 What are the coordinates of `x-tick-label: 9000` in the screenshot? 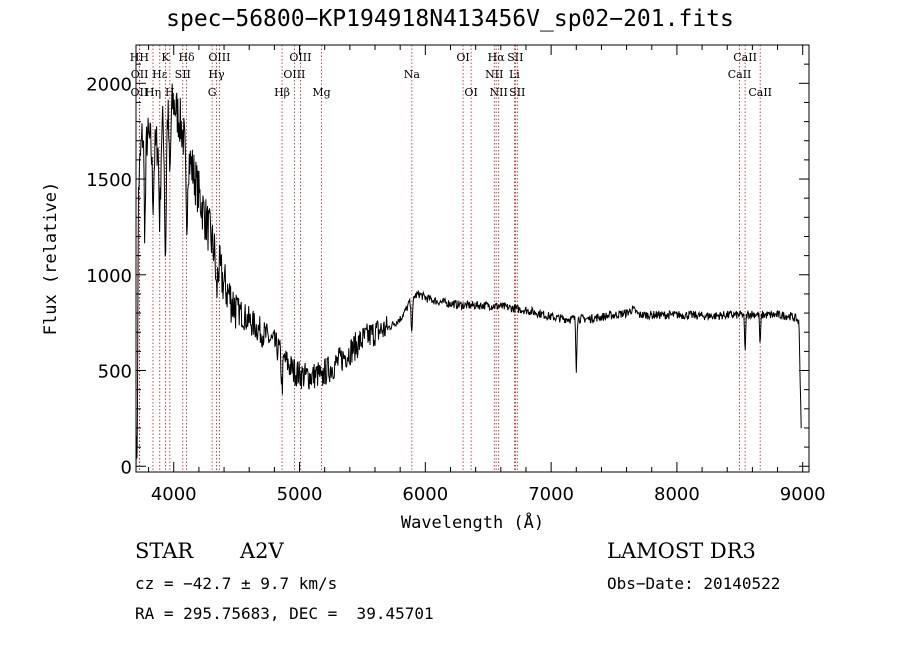 It's located at (803, 494).